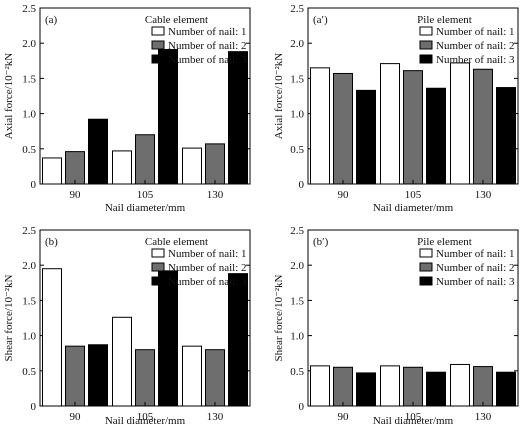 This screenshot has width=526, height=430. I want to click on panel-tag: (b), so click(51, 242).